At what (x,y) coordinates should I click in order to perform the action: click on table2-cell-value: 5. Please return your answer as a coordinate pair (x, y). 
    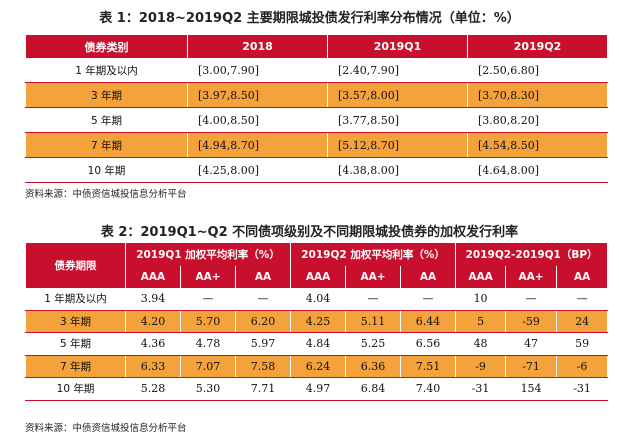
    Looking at the image, I should click on (481, 321).